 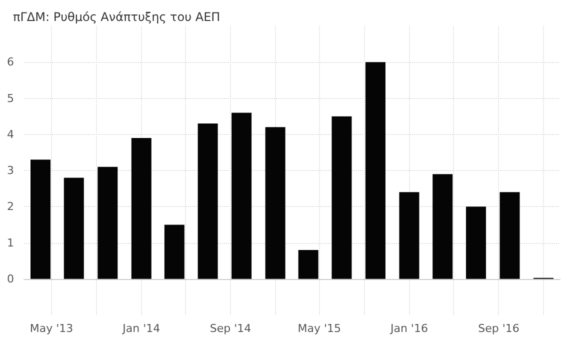 I want to click on chart-title: πΓΔΜ: Ρυθμός Ανάπτυξης του ΑΕΠ, so click(x=116, y=17).